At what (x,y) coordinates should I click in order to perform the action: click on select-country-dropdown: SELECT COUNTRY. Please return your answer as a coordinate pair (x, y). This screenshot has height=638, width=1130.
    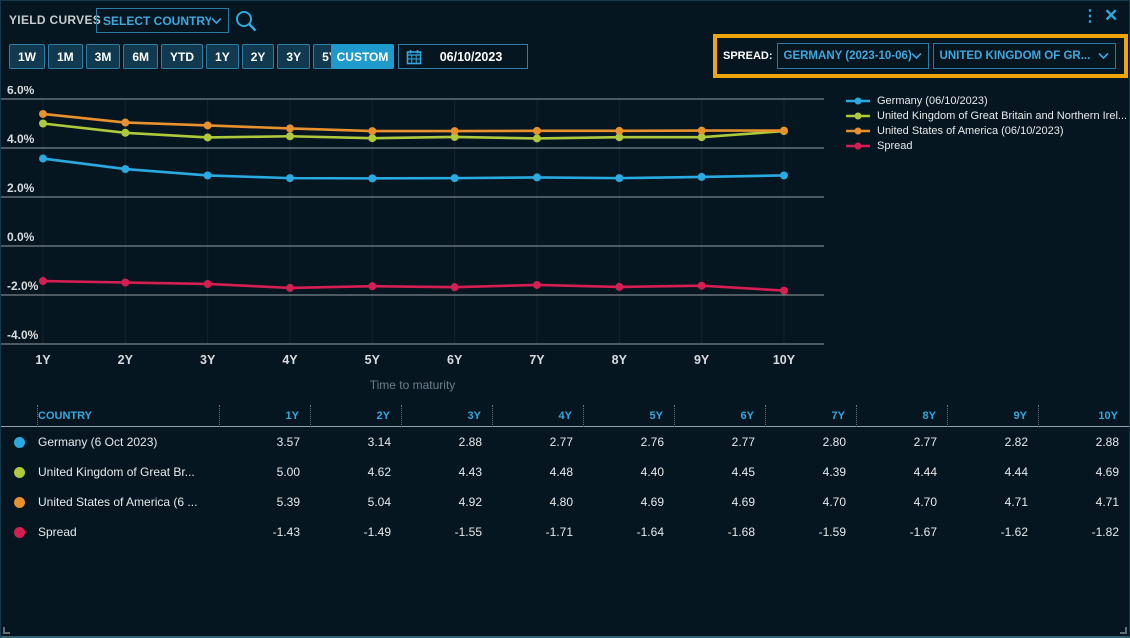
    Looking at the image, I should click on (162, 20).